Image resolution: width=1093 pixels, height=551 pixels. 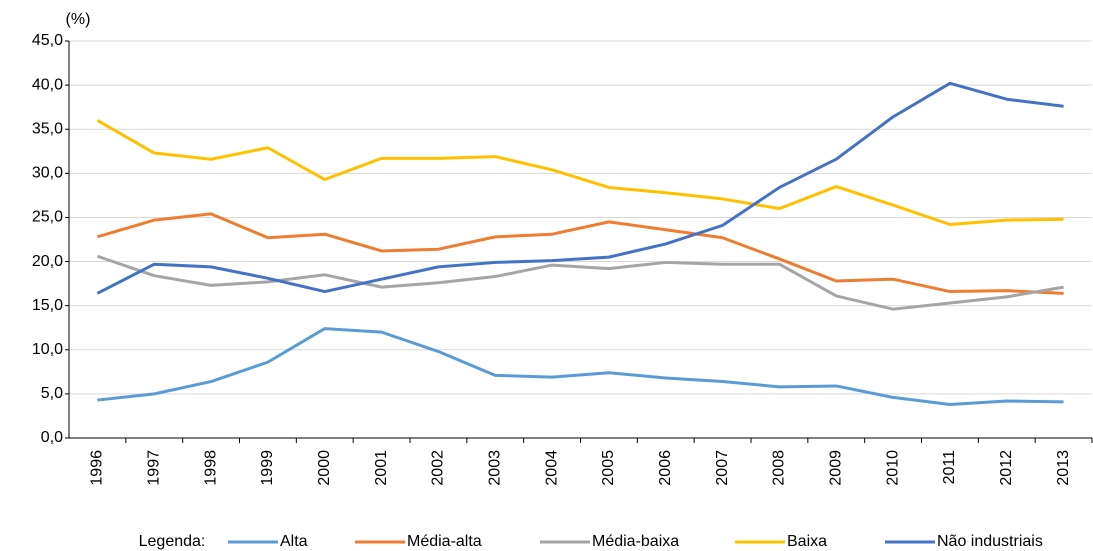 I want to click on y-unit: (%), so click(x=78, y=19).